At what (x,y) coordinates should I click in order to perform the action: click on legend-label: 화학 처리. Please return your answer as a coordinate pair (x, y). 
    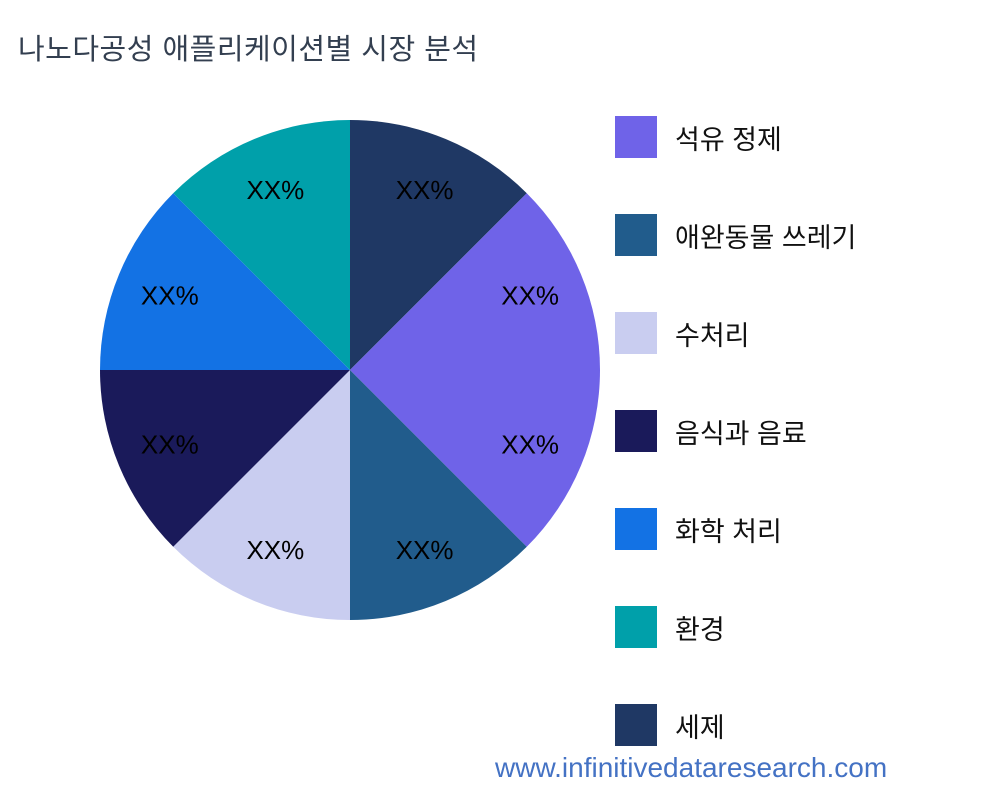
    Looking at the image, I should click on (728, 531).